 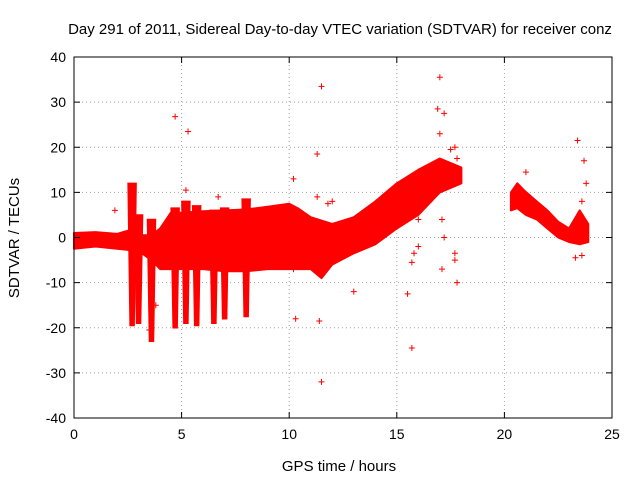 I want to click on y-tick-label: 10, so click(x=58, y=192).